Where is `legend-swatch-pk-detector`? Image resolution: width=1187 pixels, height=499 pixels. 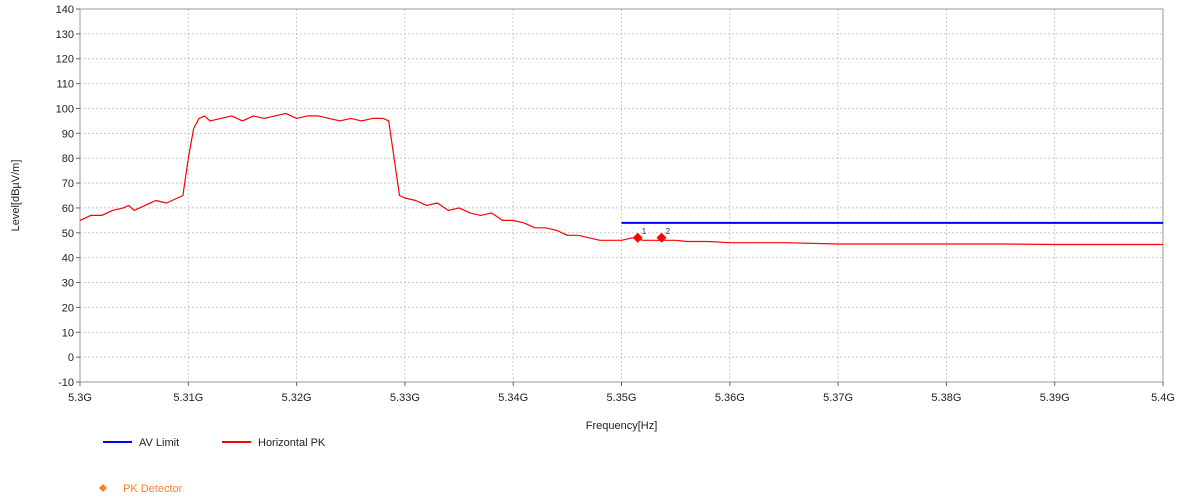 legend-swatch-pk-detector is located at coordinates (103, 488).